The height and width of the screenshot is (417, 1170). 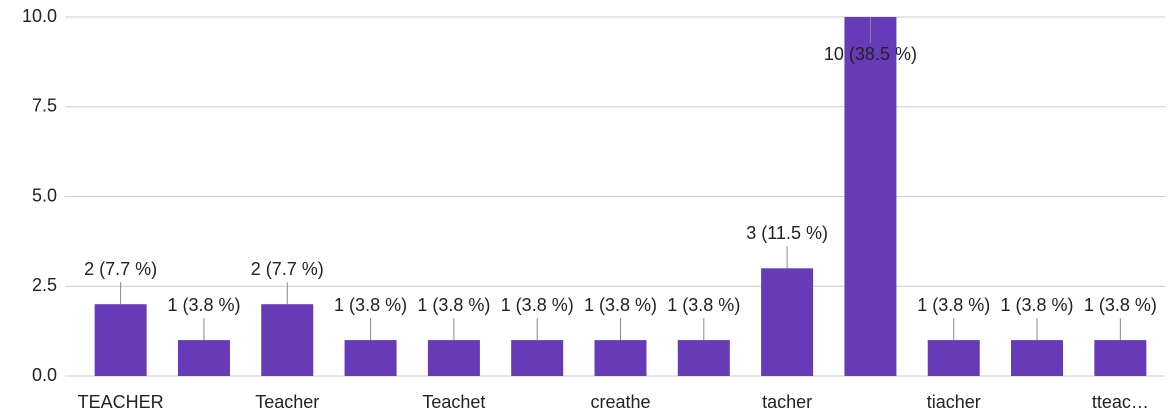 I want to click on data-label: 3 (11.5 %), so click(x=787, y=233).